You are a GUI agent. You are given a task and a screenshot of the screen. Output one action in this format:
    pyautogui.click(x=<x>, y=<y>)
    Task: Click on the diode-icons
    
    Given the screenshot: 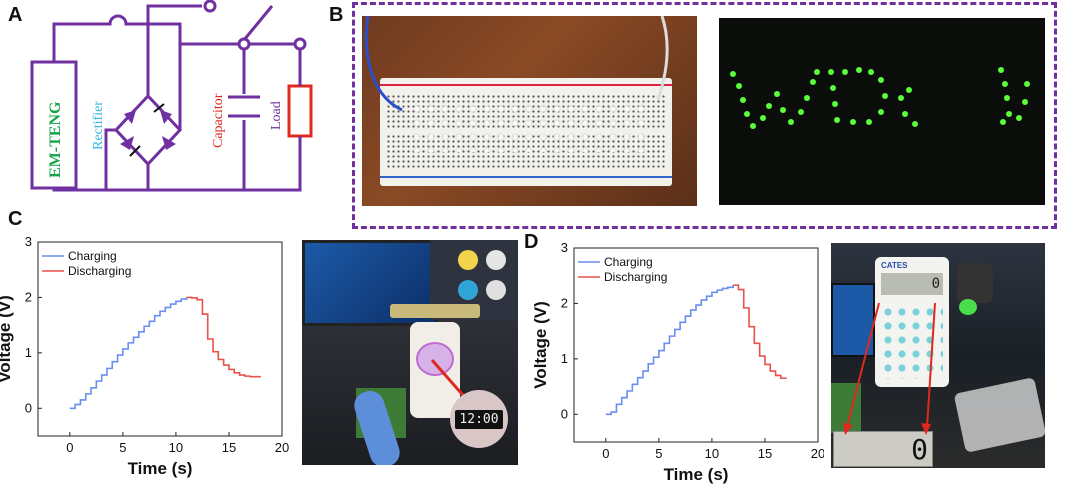 What is the action you would take?
    pyautogui.click(x=148, y=130)
    